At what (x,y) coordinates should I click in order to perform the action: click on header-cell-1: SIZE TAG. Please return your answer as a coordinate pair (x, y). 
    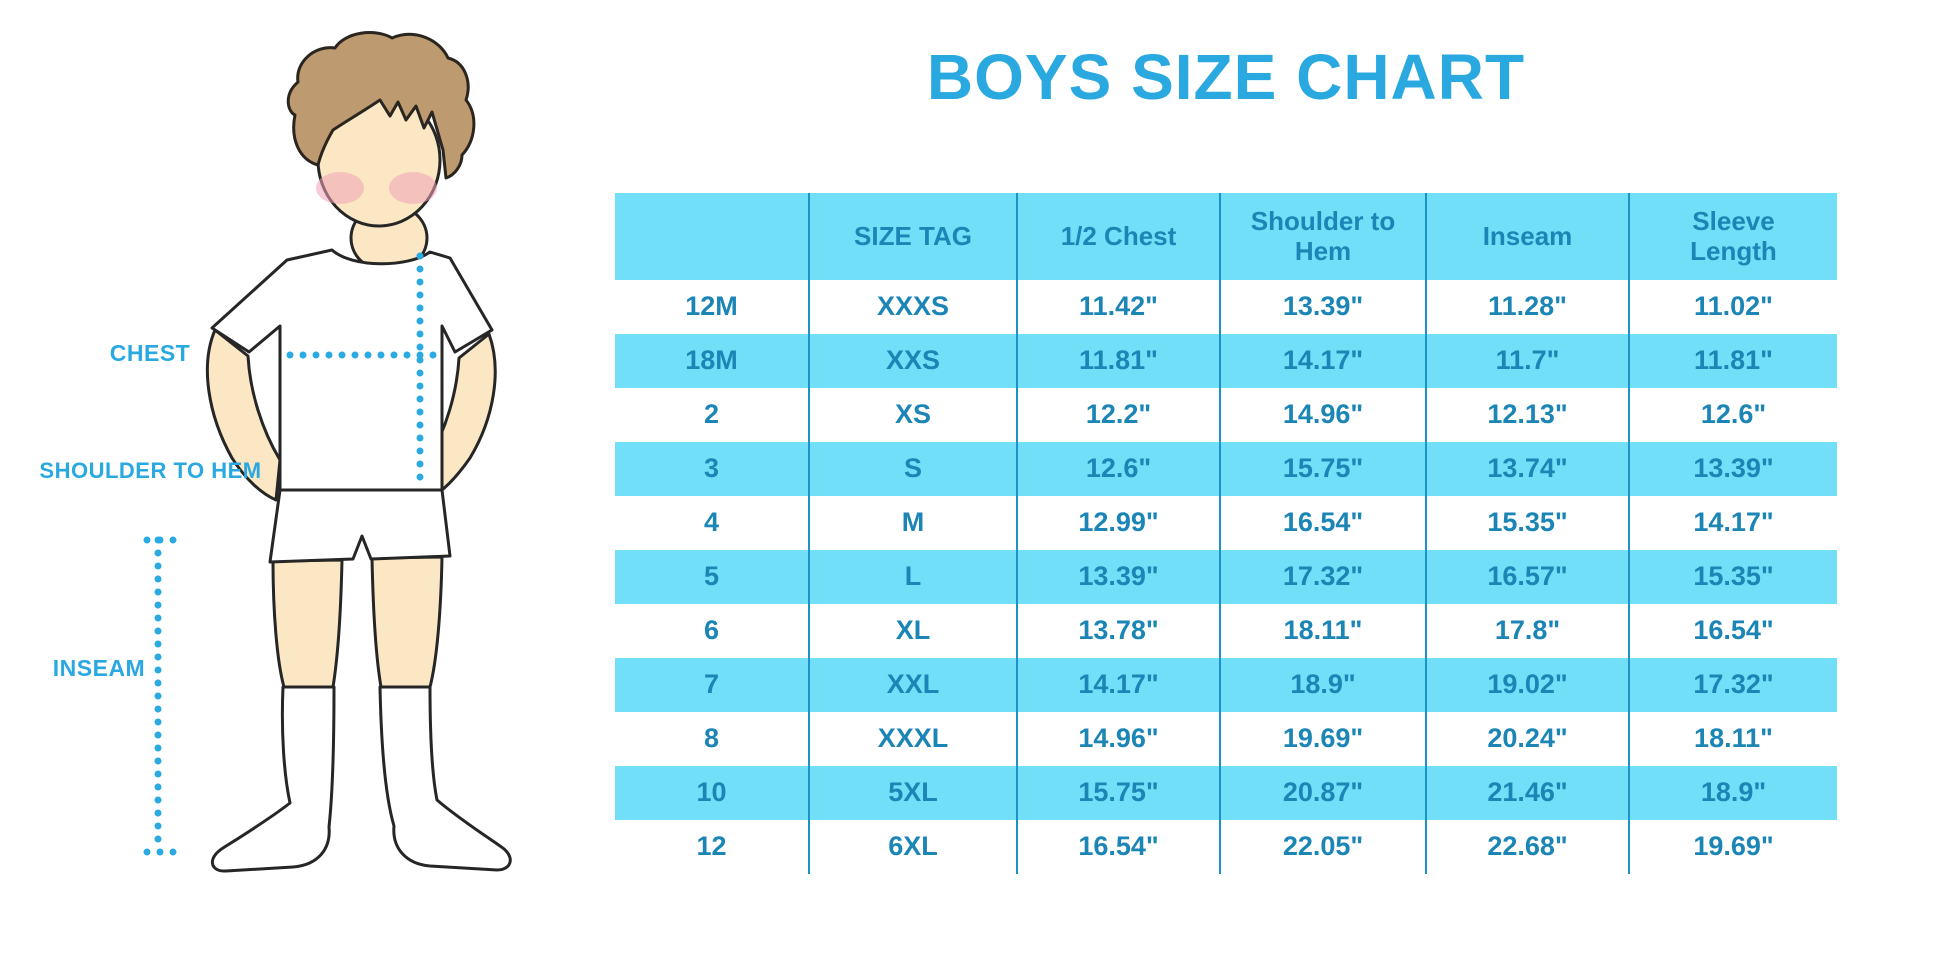
    Looking at the image, I should click on (914, 236).